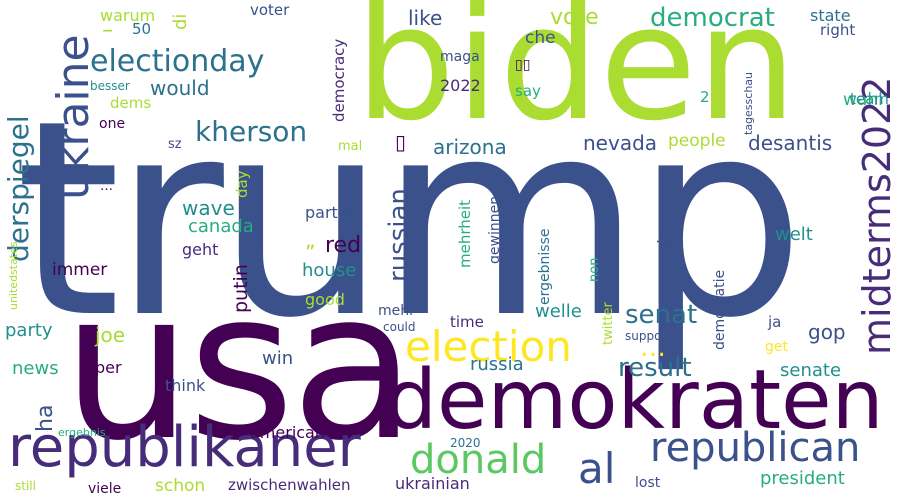 The image size is (900, 500). I want to click on word-democrat: democrat, so click(712, 18).